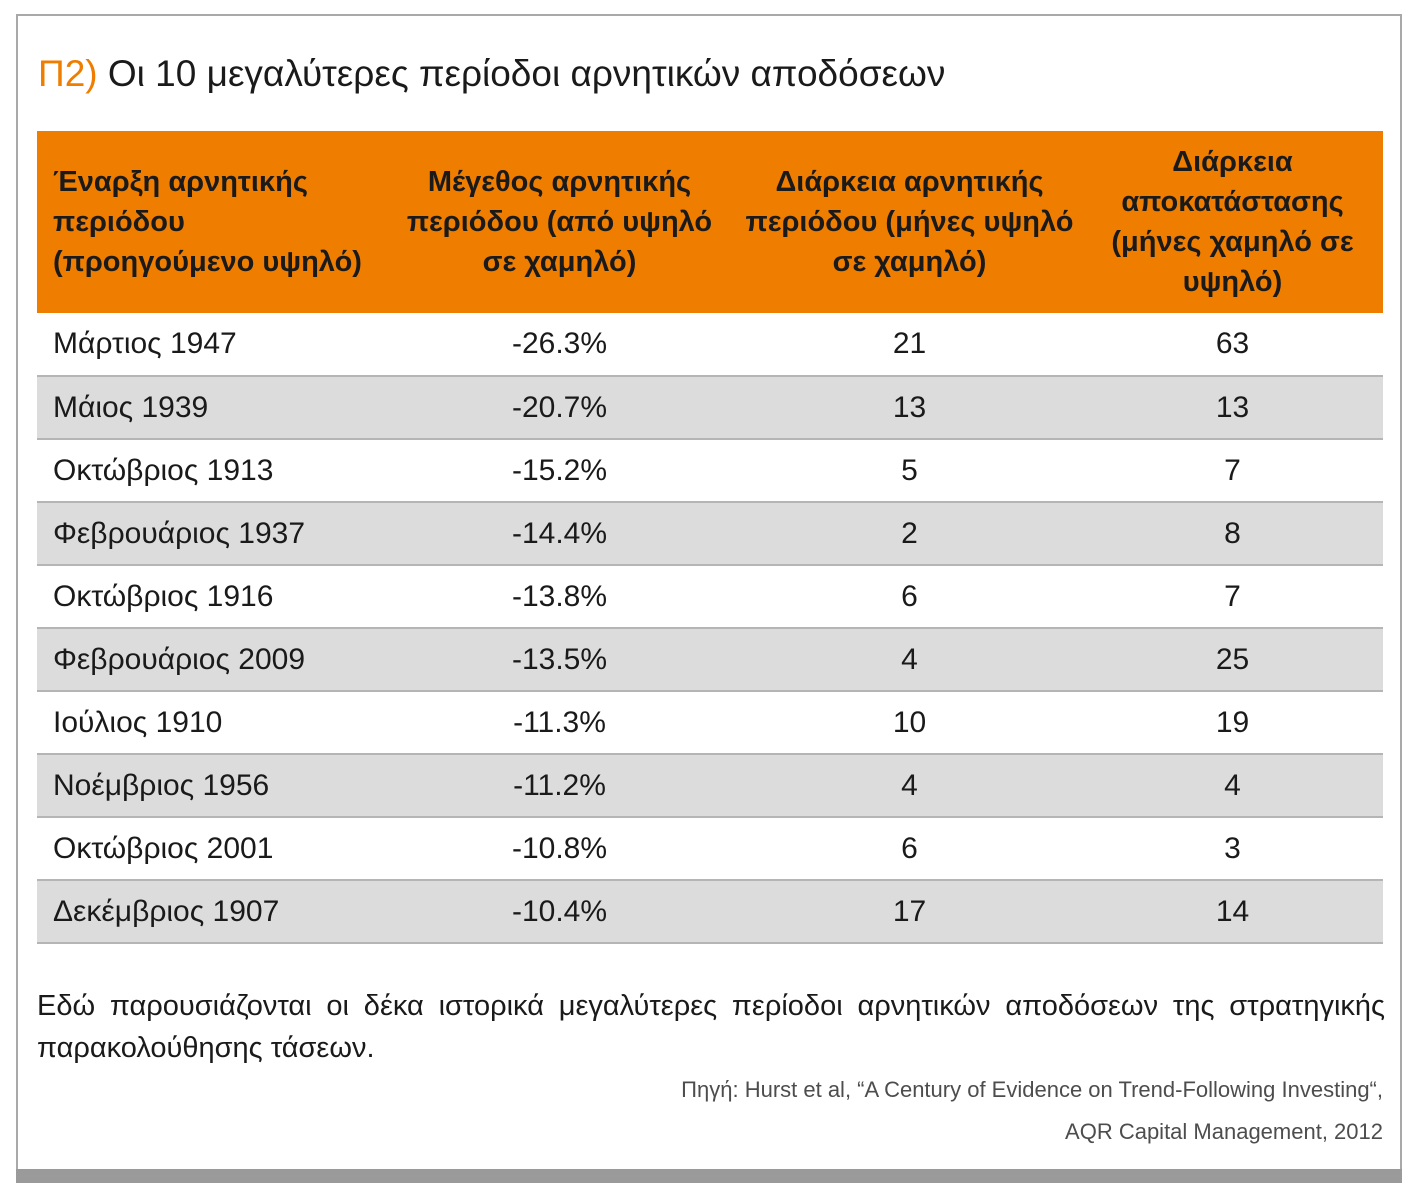  I want to click on drawdown-size-cell: -14.4%, so click(559, 534).